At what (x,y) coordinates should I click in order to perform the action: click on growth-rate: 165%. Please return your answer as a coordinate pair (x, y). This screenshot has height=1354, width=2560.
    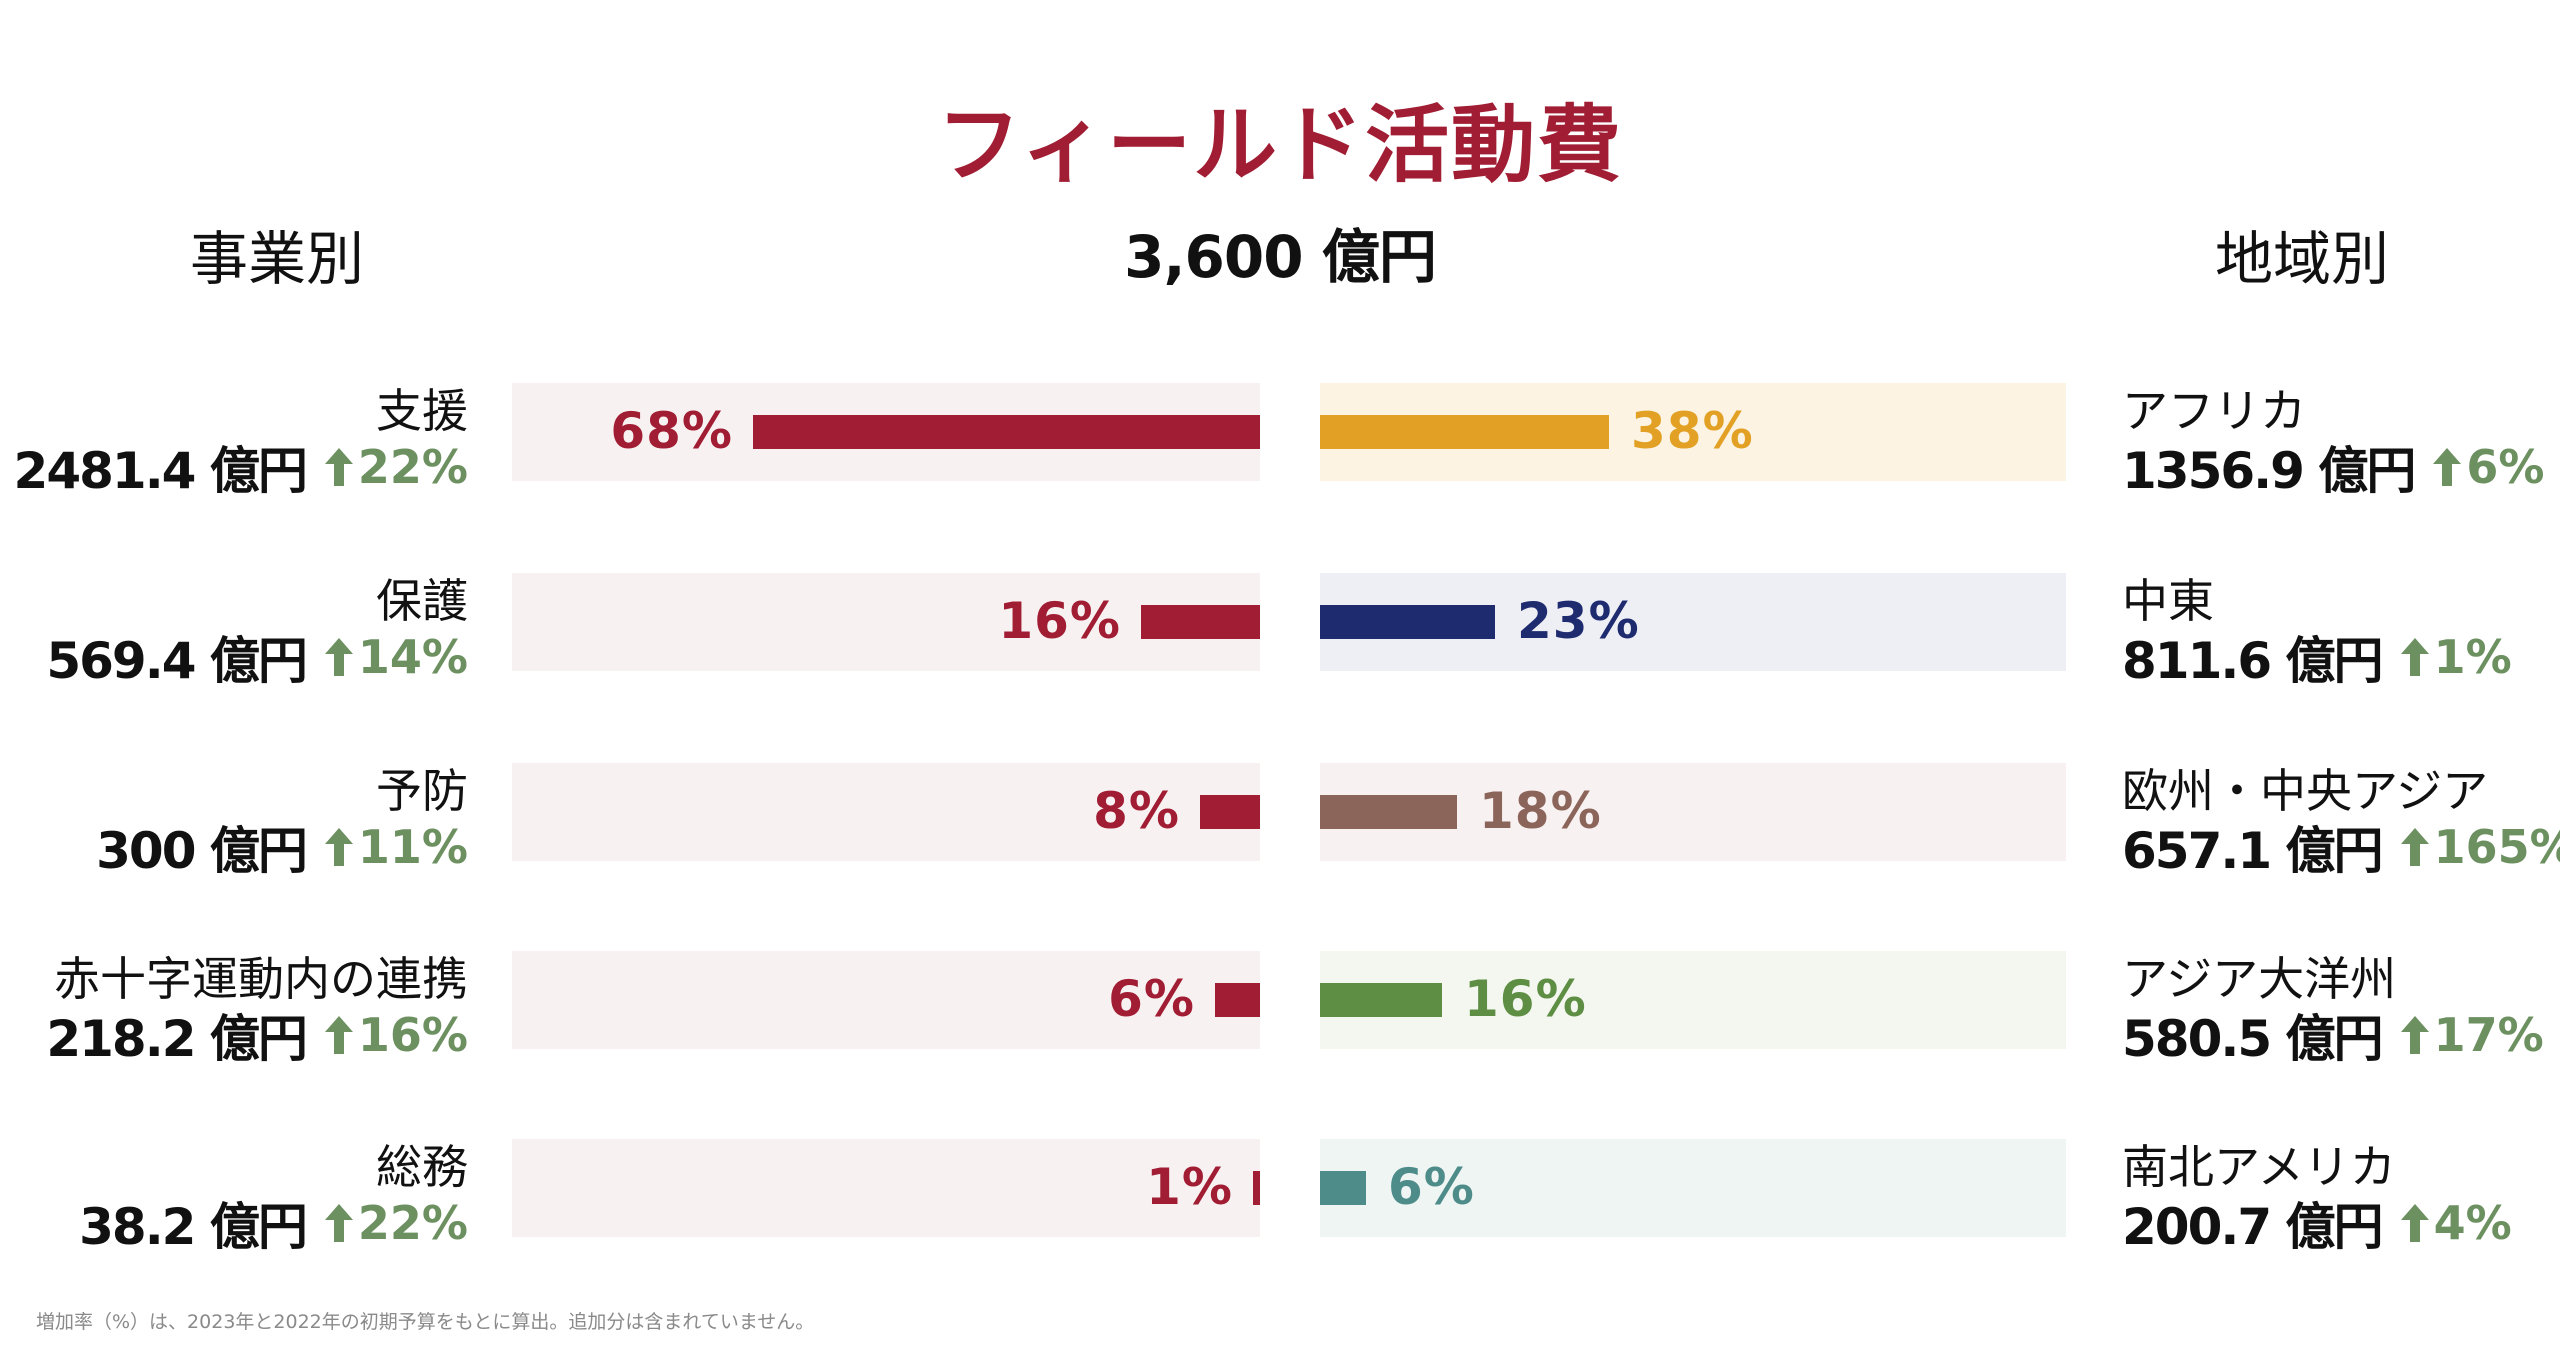
    Looking at the image, I should click on (2480, 847).